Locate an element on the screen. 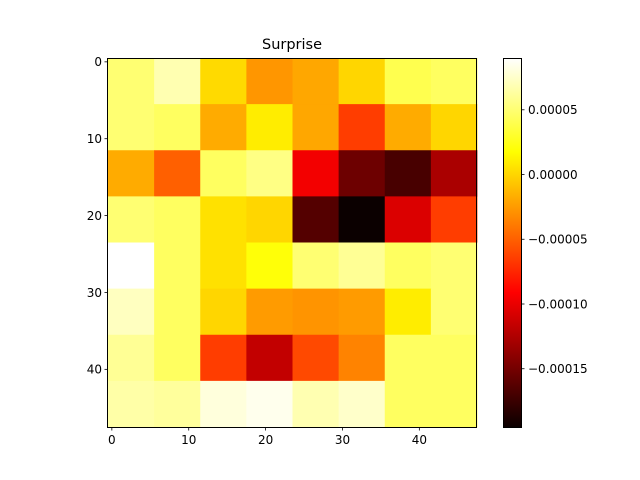 This screenshot has width=640, height=480. x-tick-label: 10 is located at coordinates (188, 440).